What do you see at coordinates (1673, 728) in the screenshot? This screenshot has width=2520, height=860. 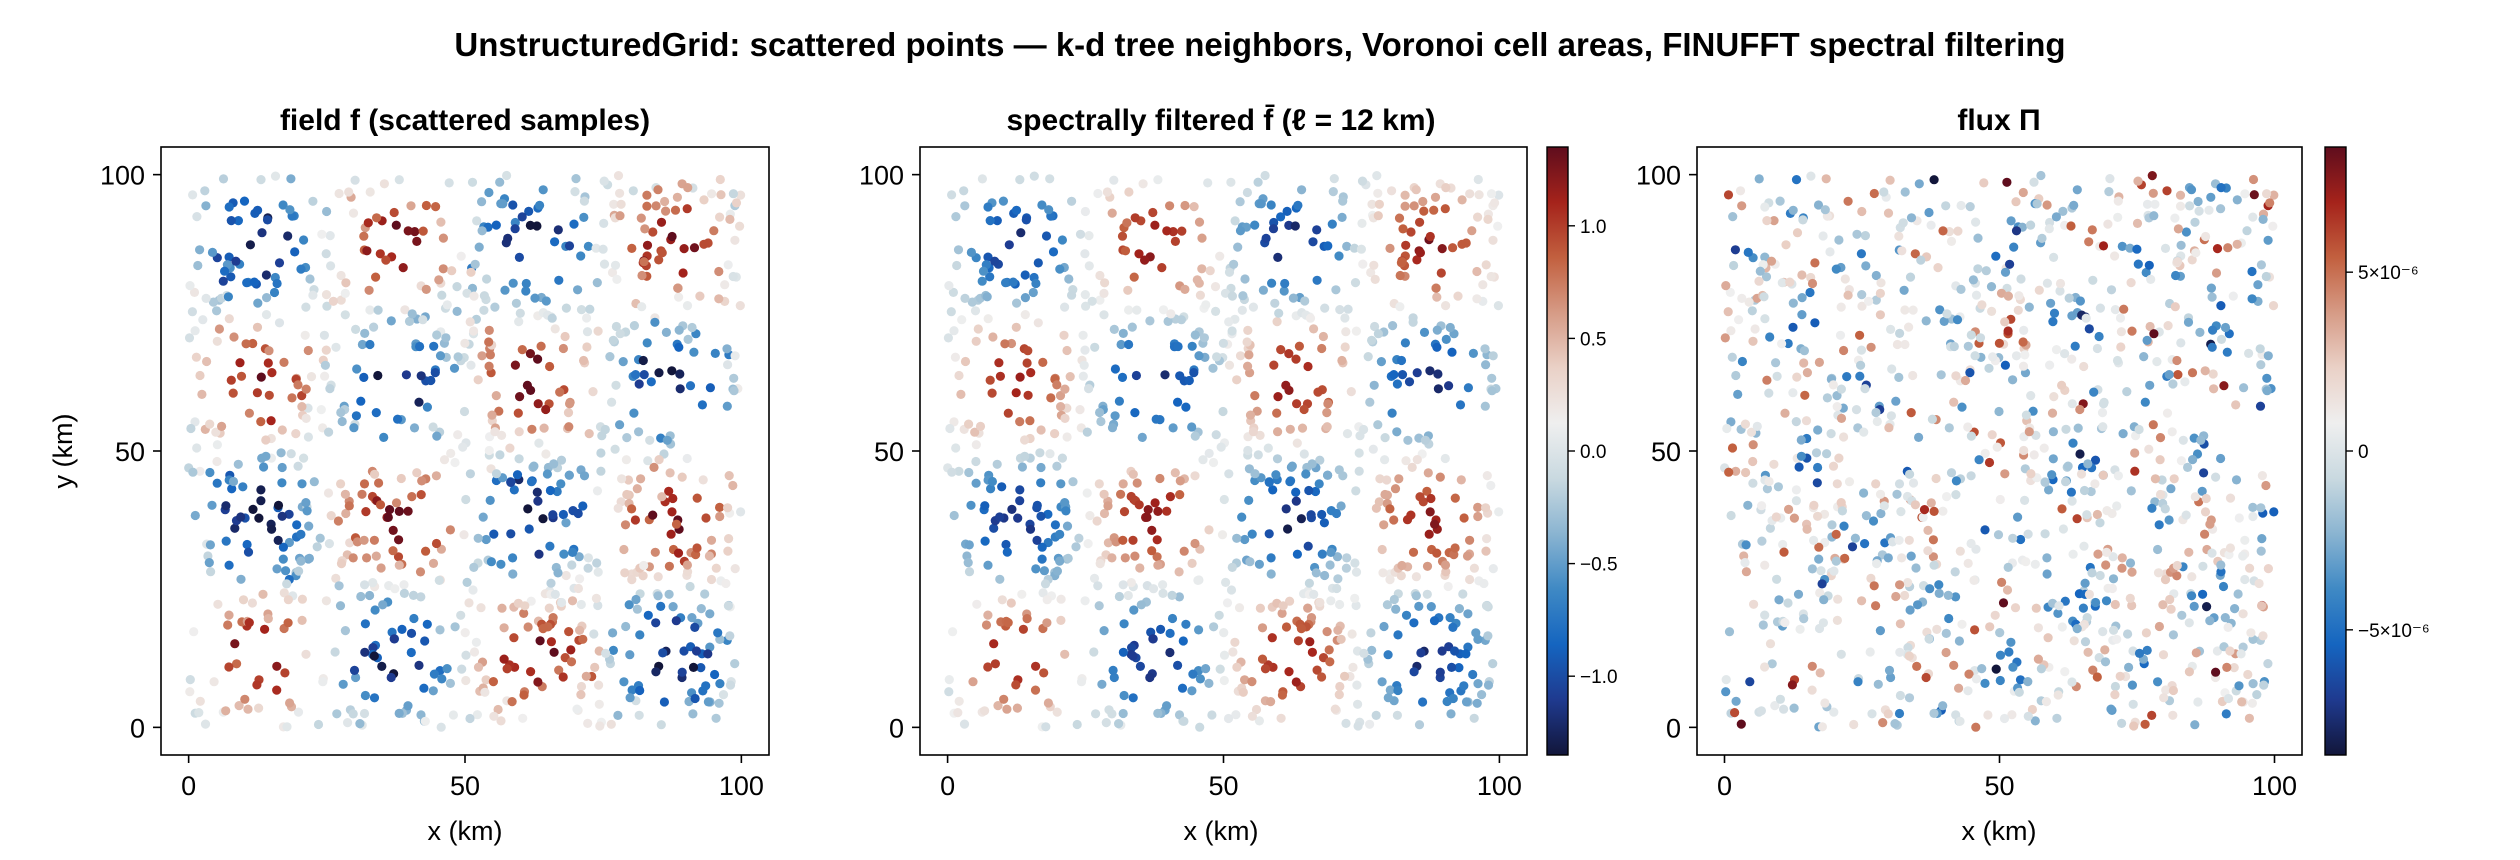 I see `y-tick-label: 0` at bounding box center [1673, 728].